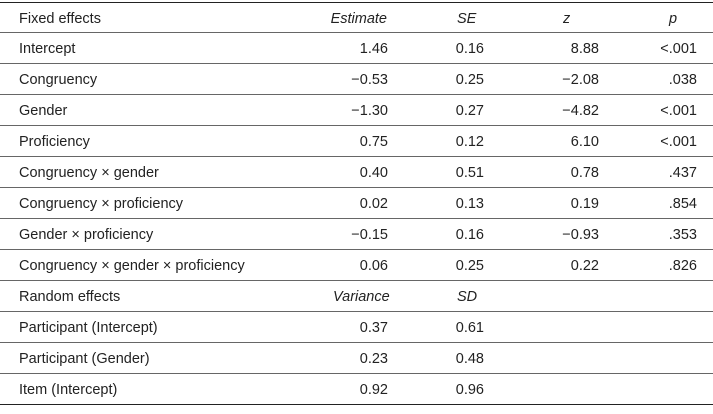  I want to click on row-label: Participant (Intercept), so click(88, 328).